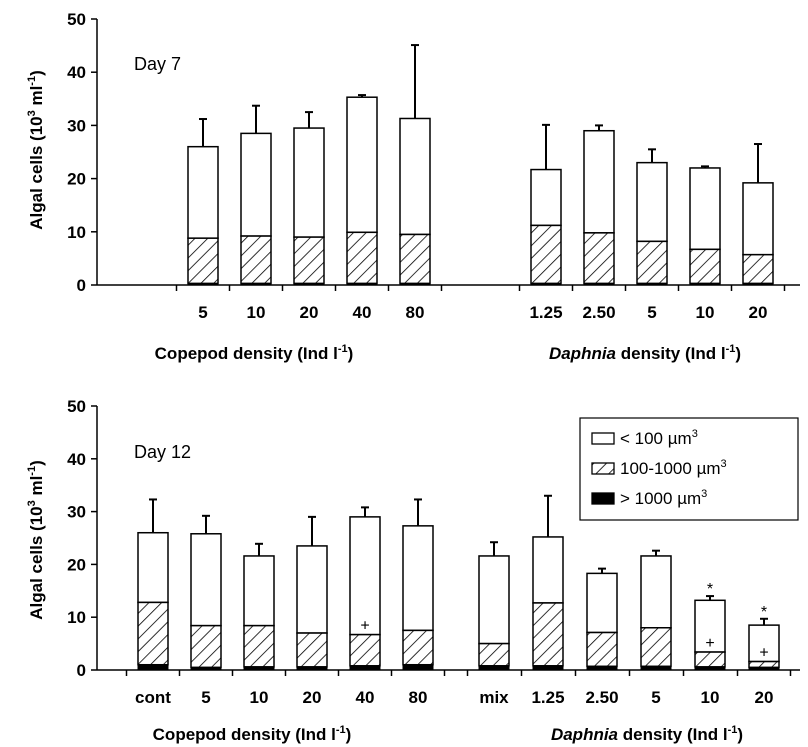  Describe the element at coordinates (673, 468) in the screenshot. I see `legend-label: 100-1000 µm3​` at that location.